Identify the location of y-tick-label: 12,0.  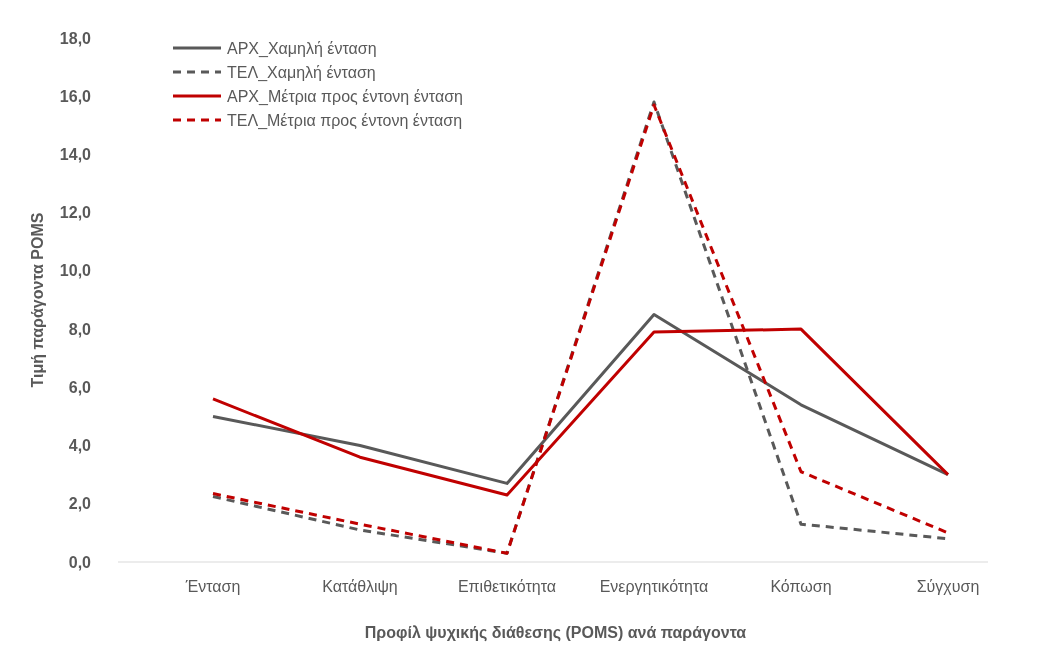
(75, 213).